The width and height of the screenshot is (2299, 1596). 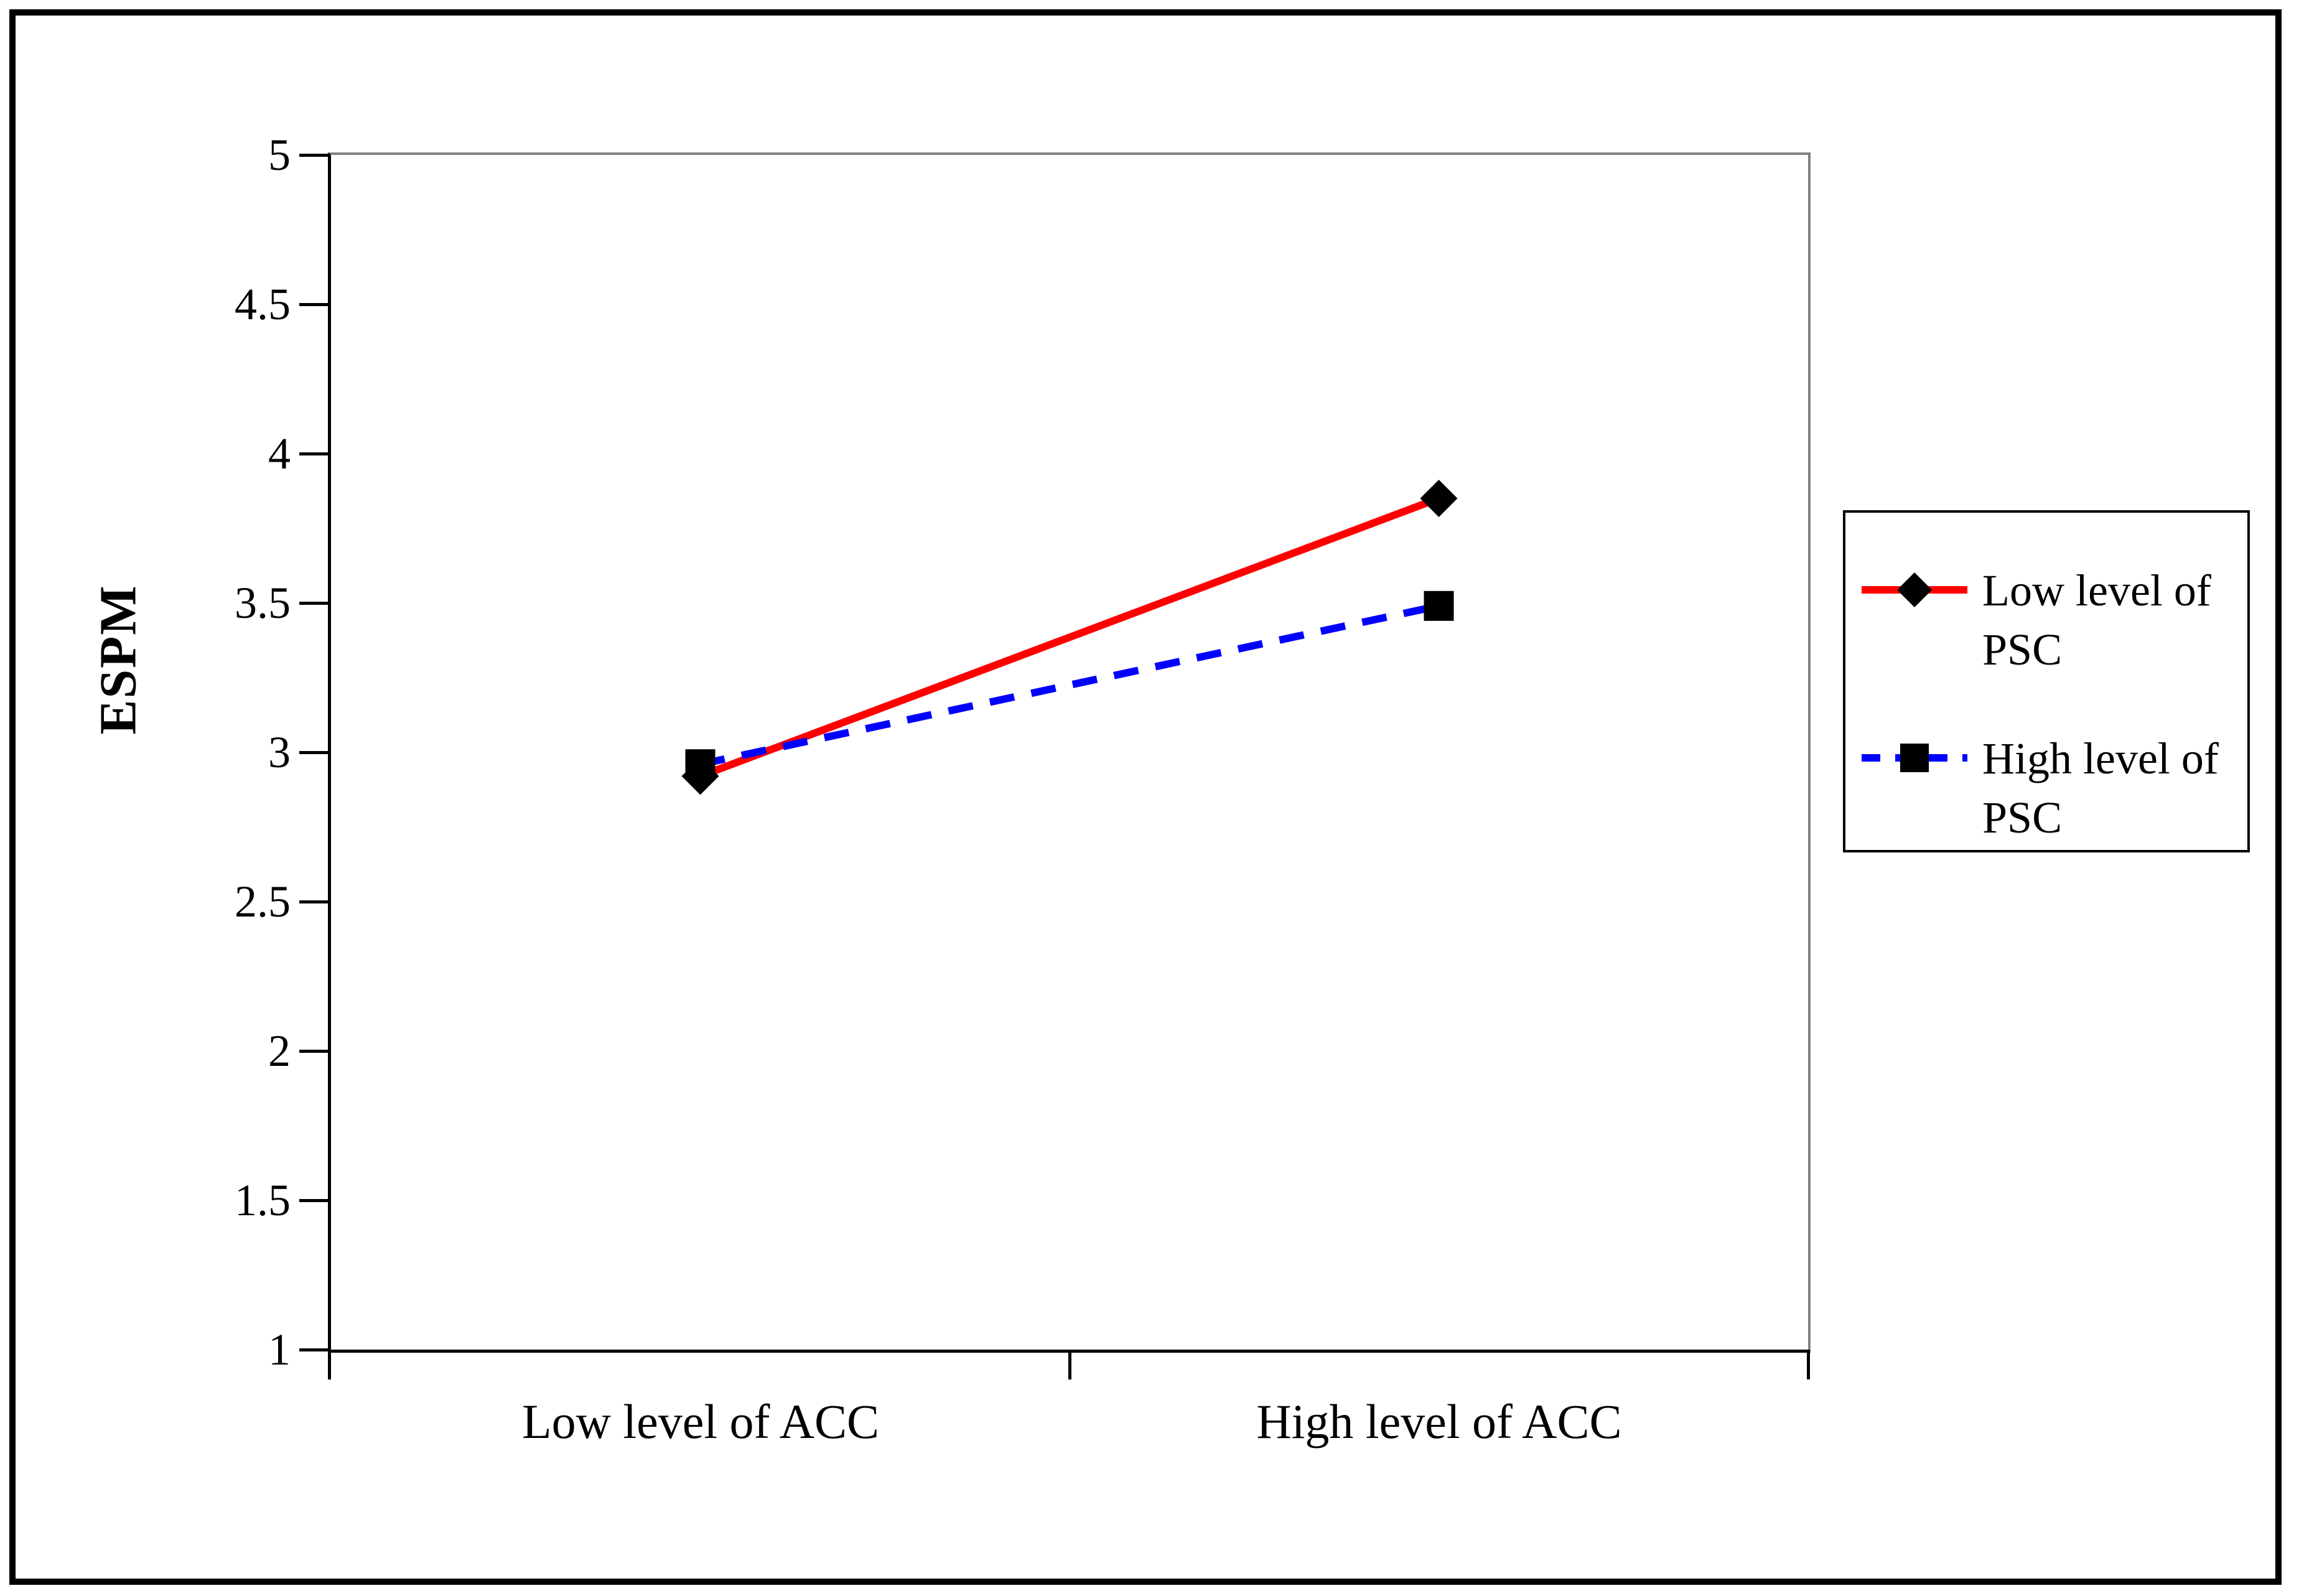 I want to click on series-layer, so click(x=1069, y=638).